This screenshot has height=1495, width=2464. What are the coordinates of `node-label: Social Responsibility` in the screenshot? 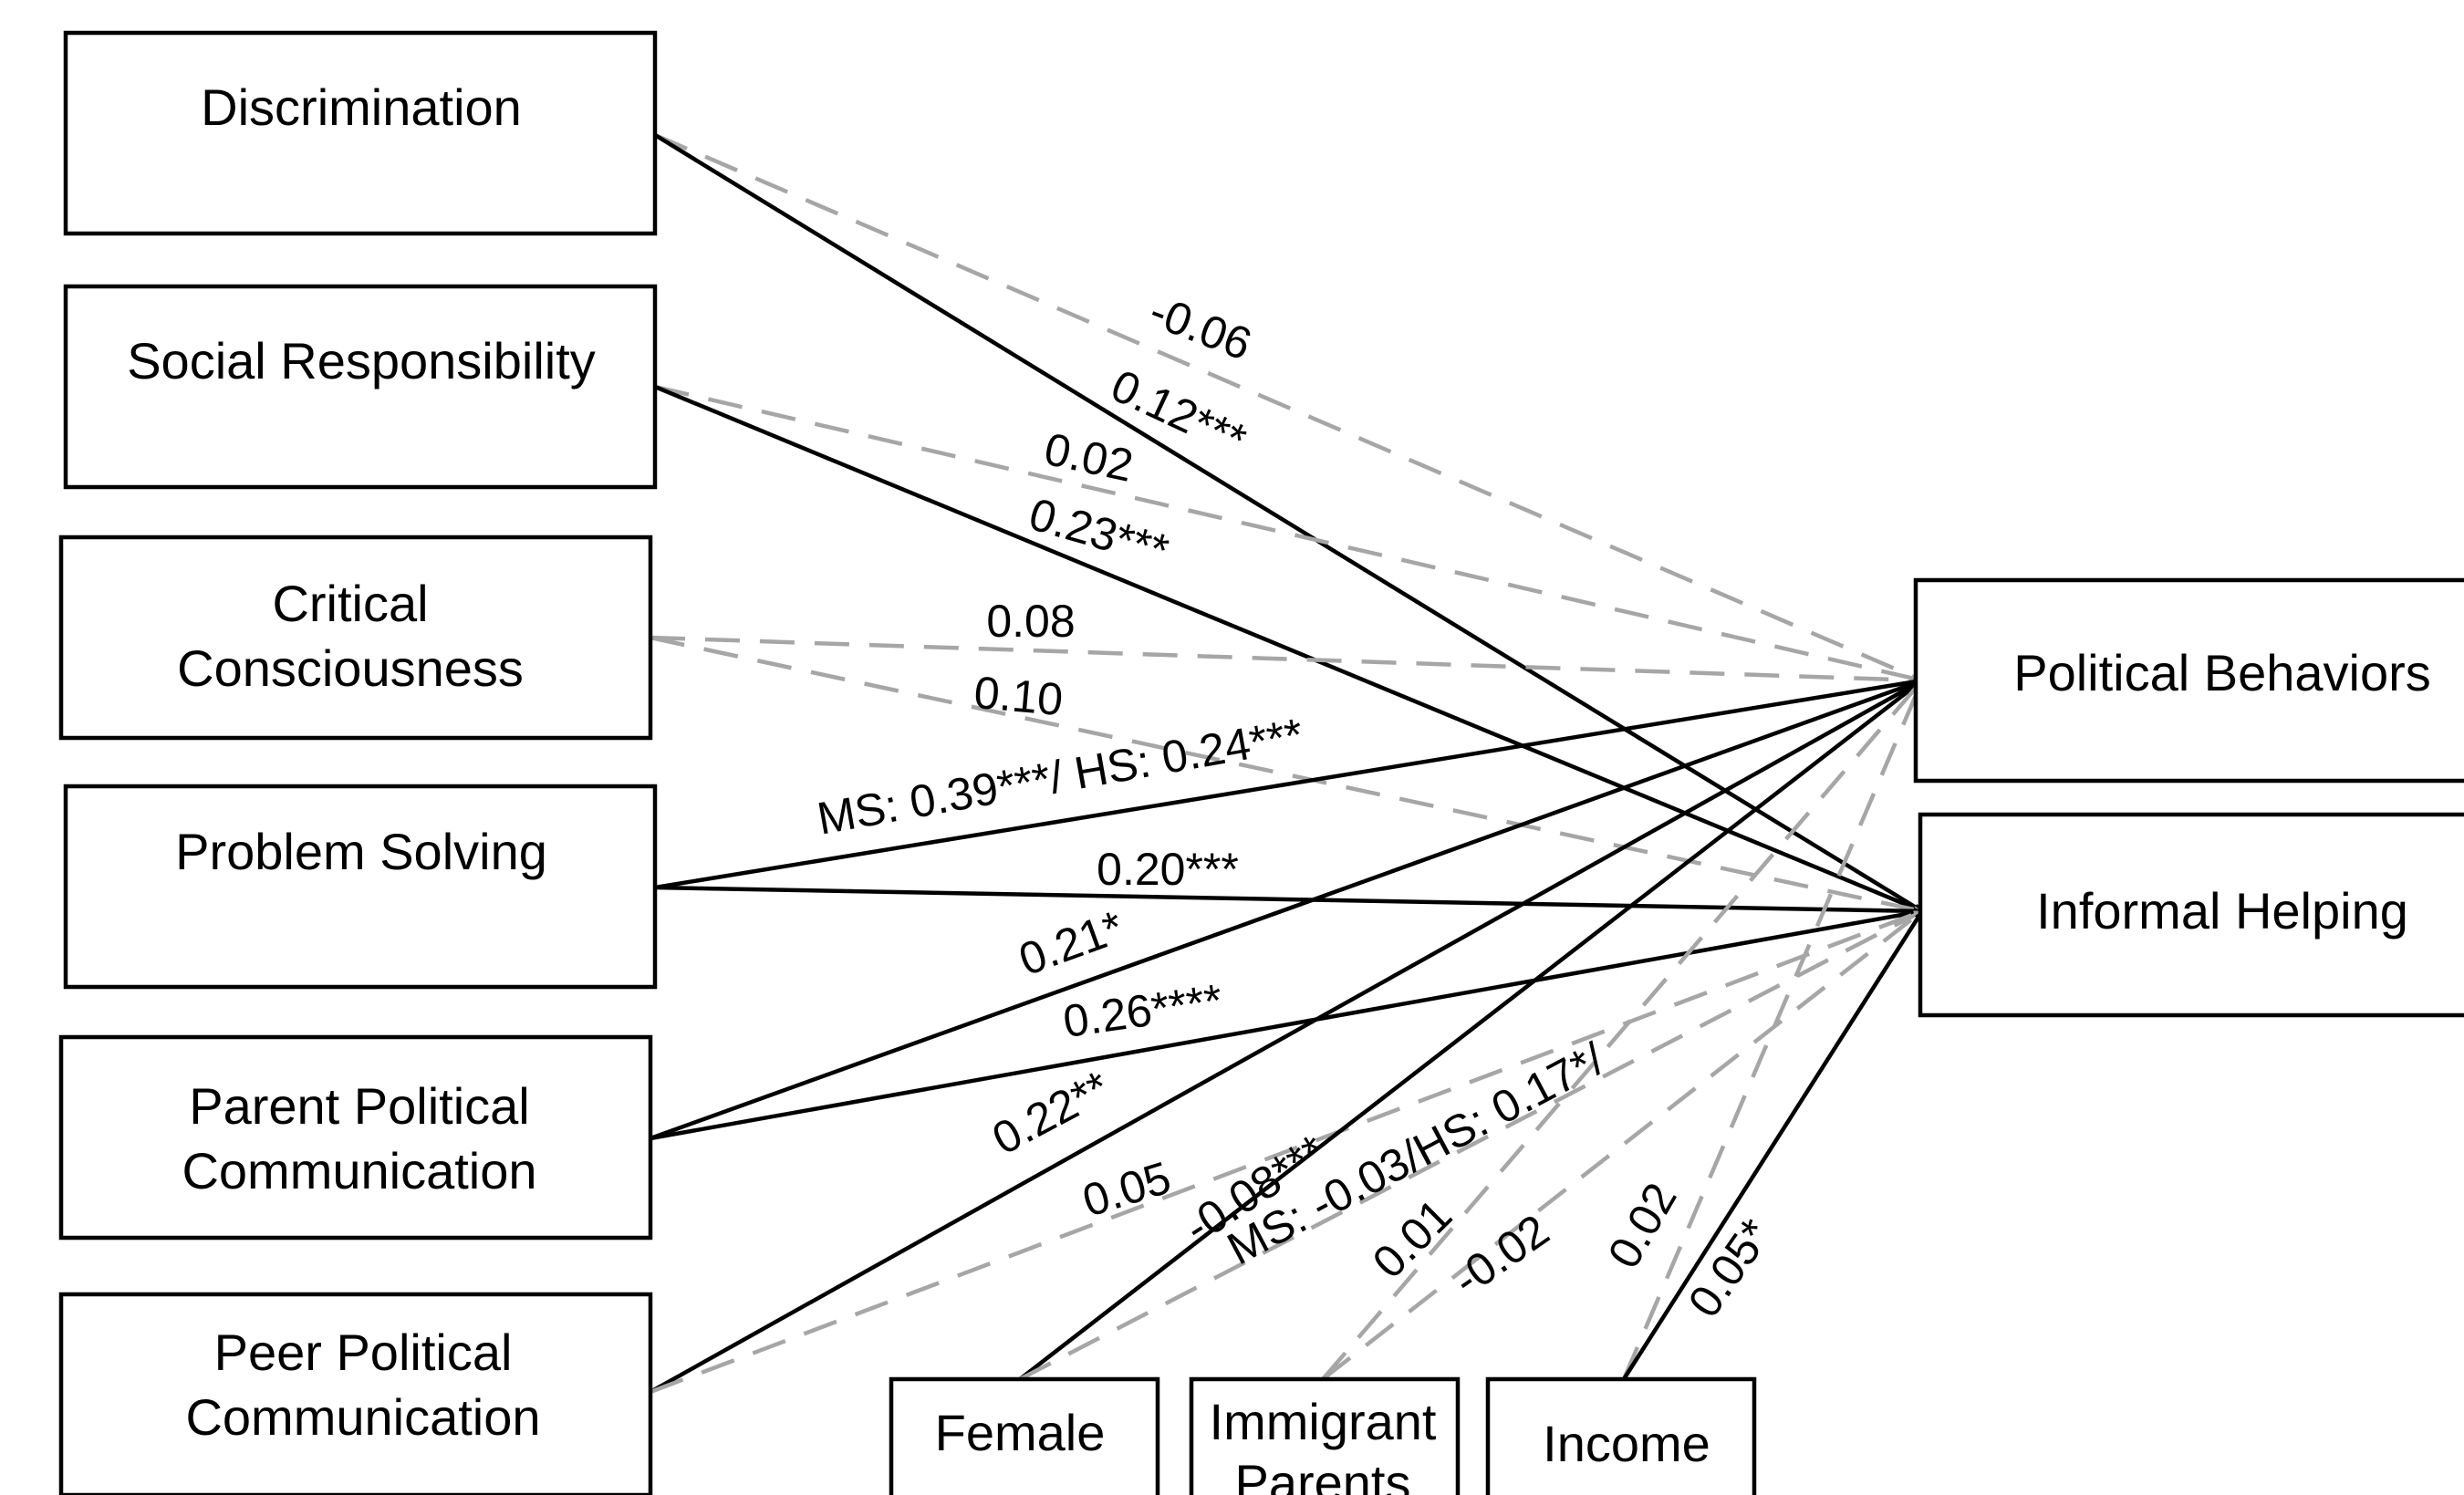 It's located at (361, 360).